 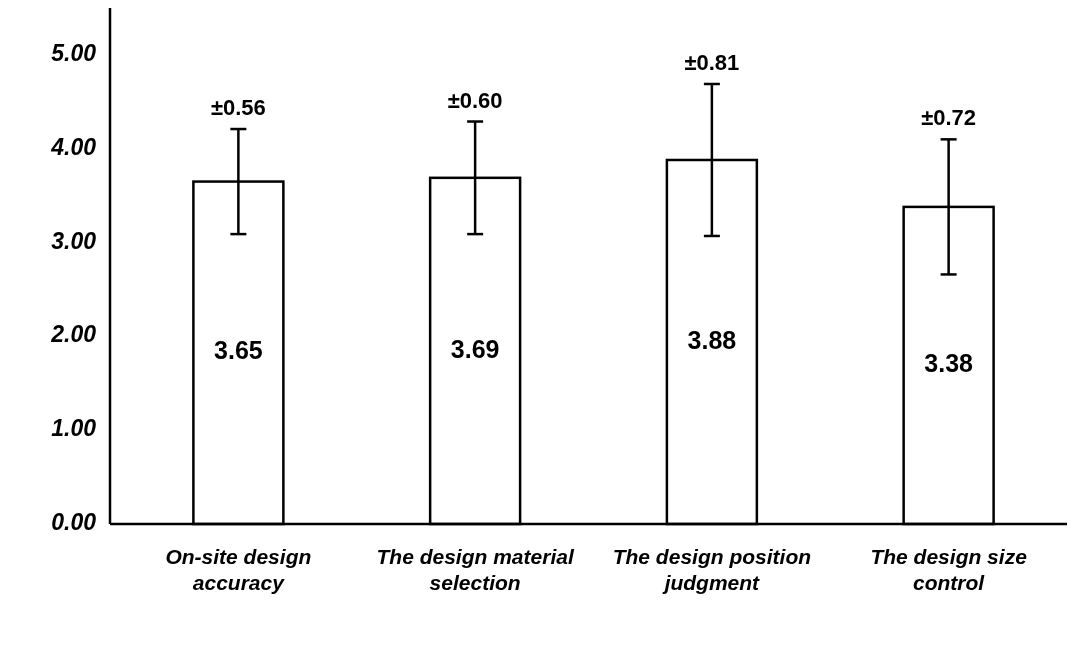 What do you see at coordinates (475, 569) in the screenshot?
I see `x-tick-label: The design material selection` at bounding box center [475, 569].